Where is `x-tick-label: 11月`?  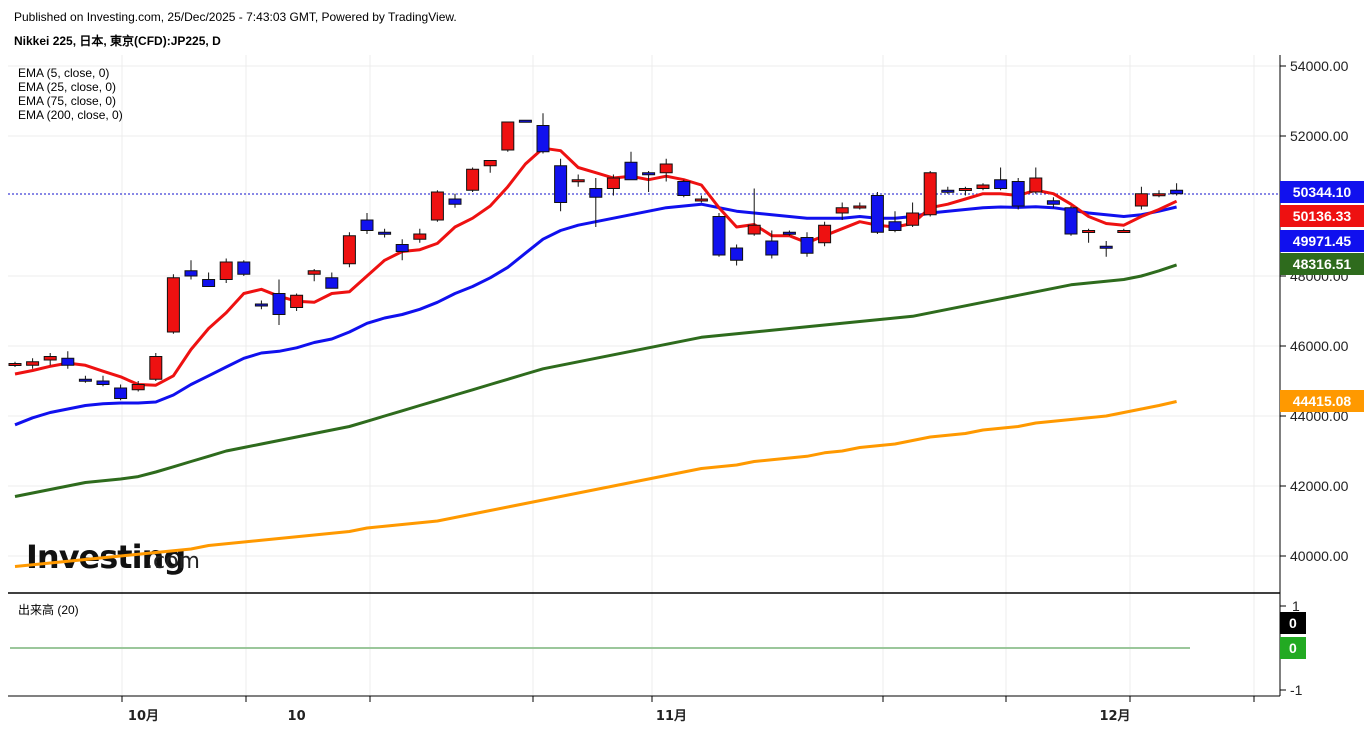 x-tick-label: 11月 is located at coordinates (671, 716).